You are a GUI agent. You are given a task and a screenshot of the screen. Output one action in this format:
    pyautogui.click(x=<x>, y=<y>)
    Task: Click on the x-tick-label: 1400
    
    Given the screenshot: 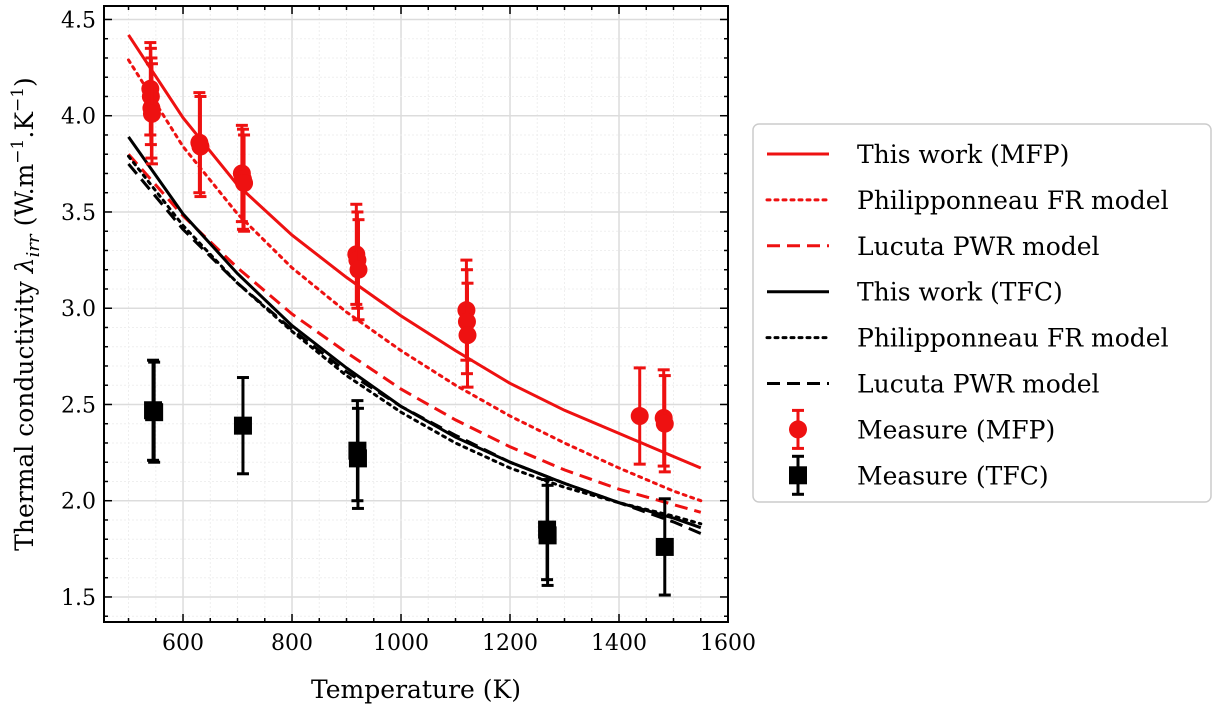 What is the action you would take?
    pyautogui.click(x=619, y=643)
    